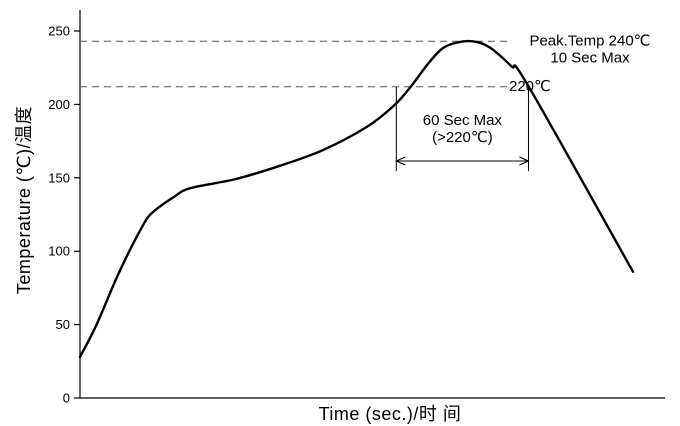  What do you see at coordinates (463, 120) in the screenshot?
I see `interval-label: 60 Sec Max` at bounding box center [463, 120].